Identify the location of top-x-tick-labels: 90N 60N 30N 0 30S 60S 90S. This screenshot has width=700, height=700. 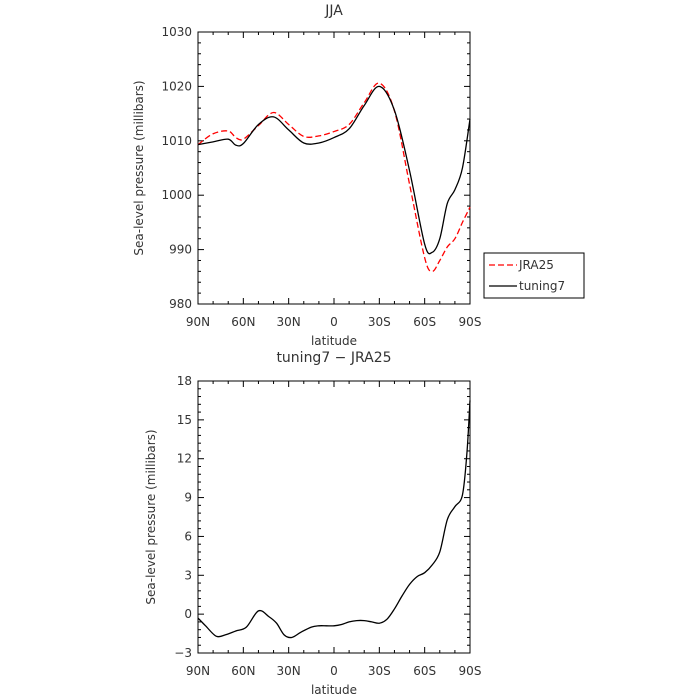
(334, 322).